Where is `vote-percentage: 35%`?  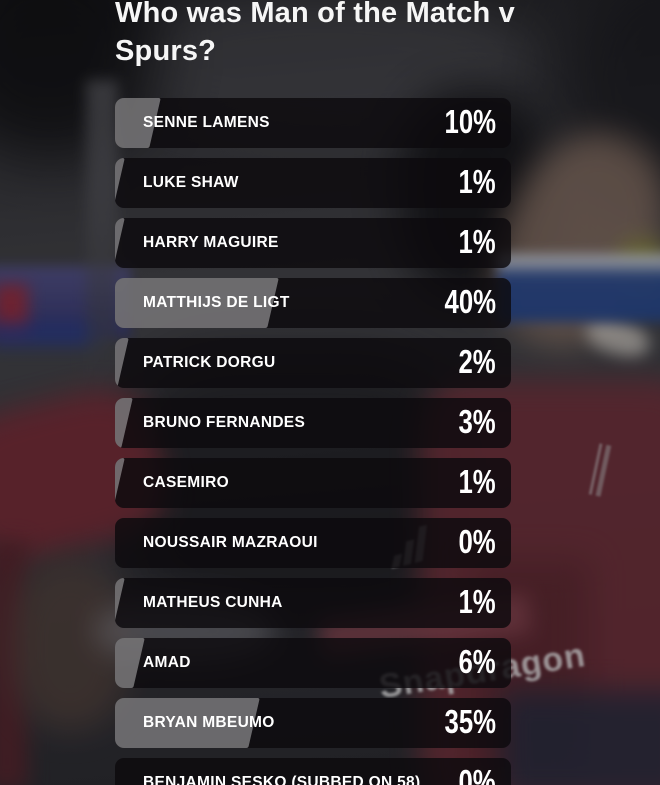 vote-percentage: 35% is located at coordinates (470, 722).